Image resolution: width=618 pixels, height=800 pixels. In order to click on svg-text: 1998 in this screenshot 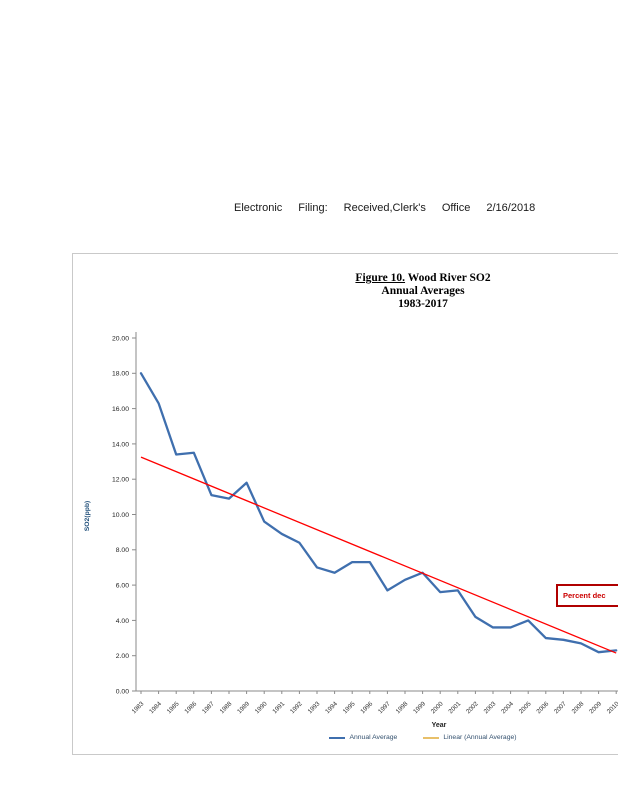, I will do `click(402, 707)`.